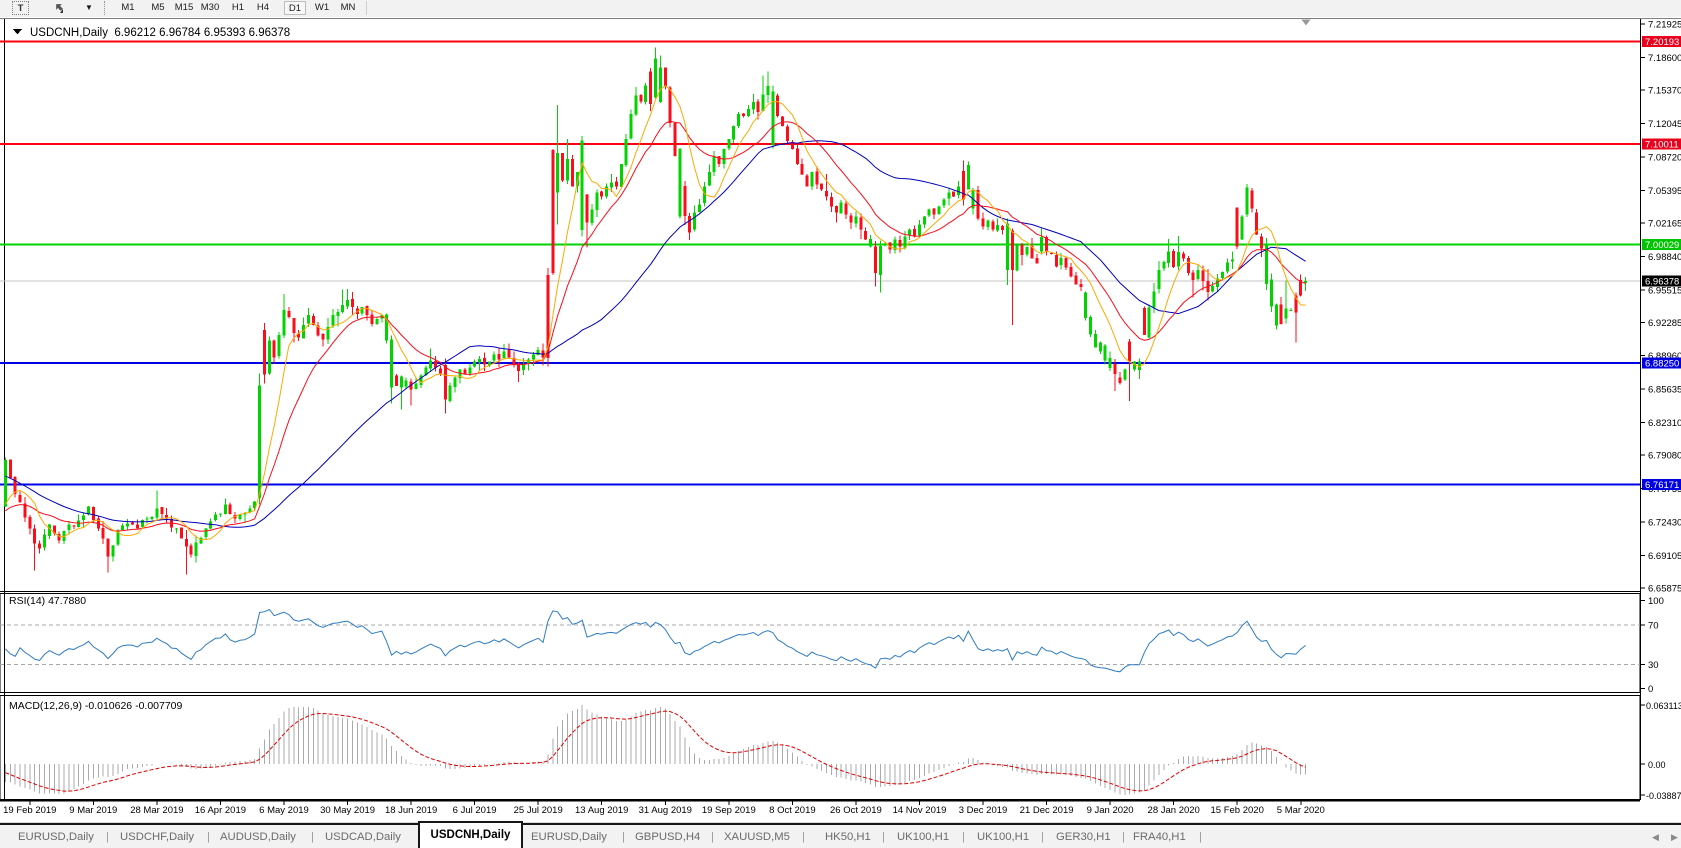 This screenshot has height=848, width=1681. I want to click on svg-text: 5 Mar 2020, so click(1301, 810).